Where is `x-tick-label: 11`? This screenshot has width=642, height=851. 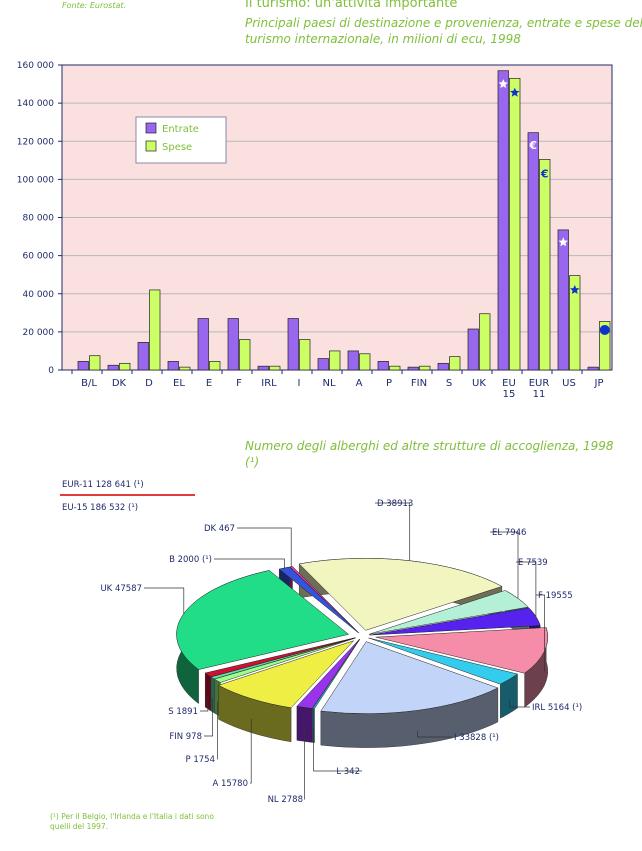 x-tick-label: 11 is located at coordinates (539, 394).